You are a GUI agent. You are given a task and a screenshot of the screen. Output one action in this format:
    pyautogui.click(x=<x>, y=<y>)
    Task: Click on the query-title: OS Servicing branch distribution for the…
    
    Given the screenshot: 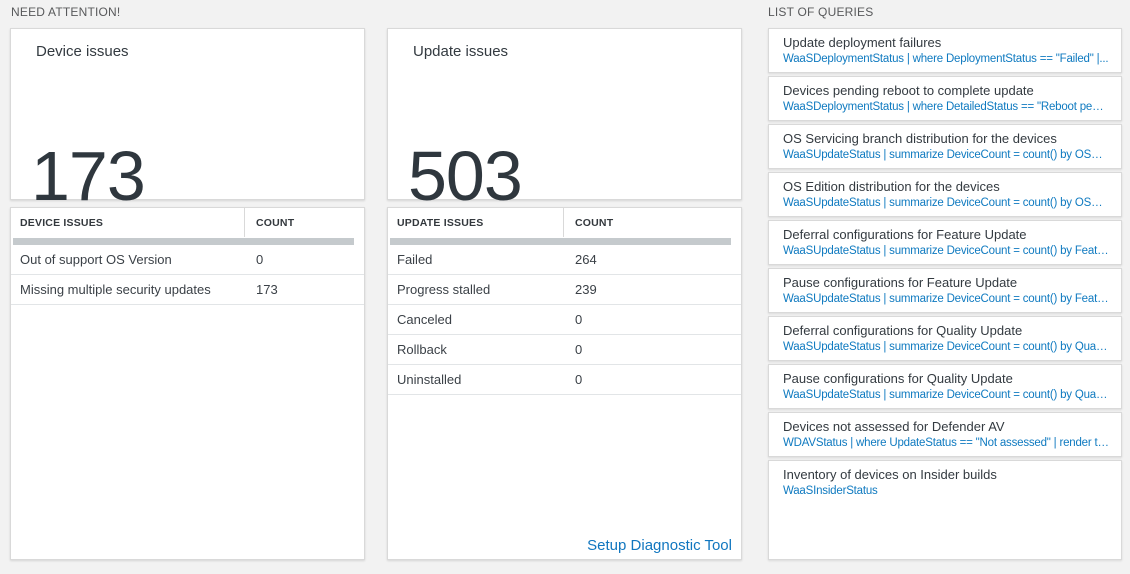 What is the action you would take?
    pyautogui.click(x=920, y=138)
    